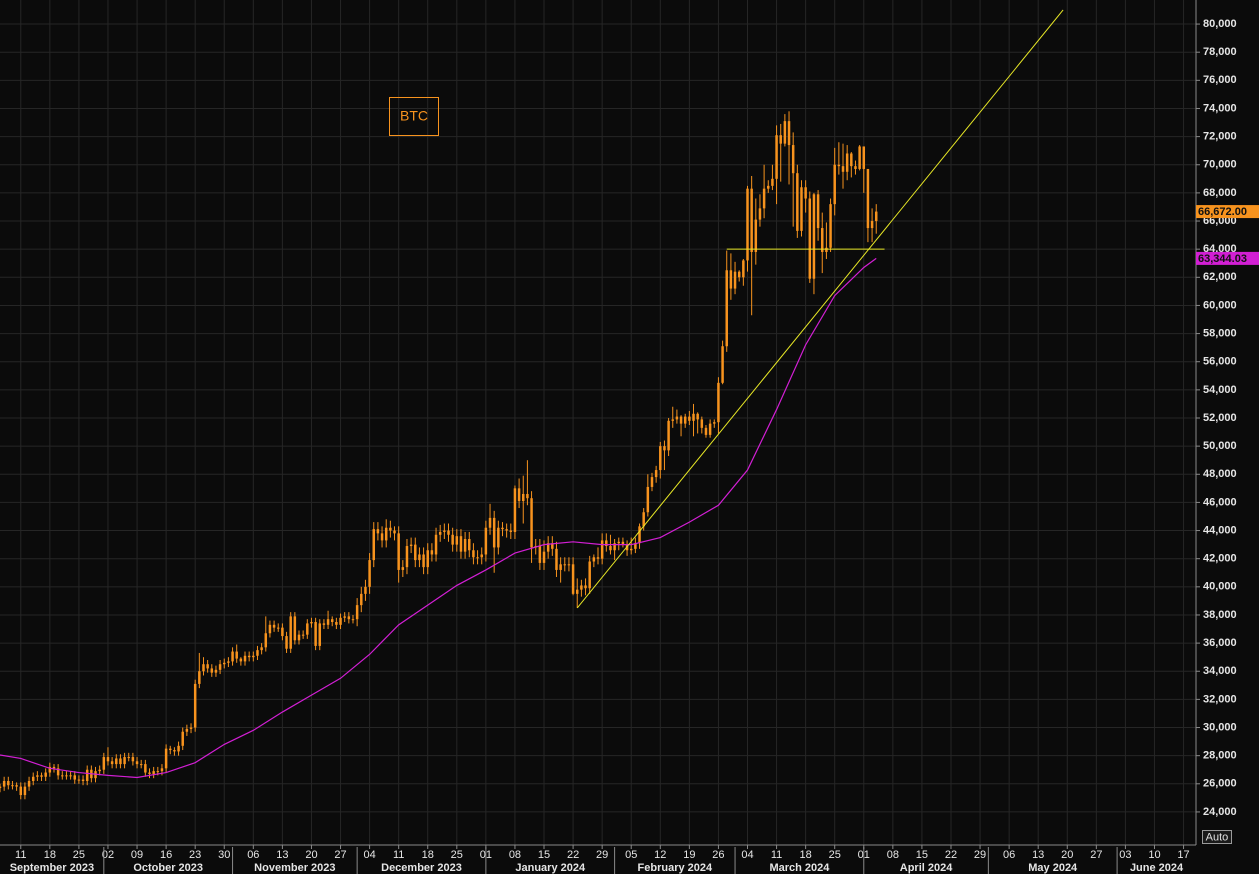 Image resolution: width=1259 pixels, height=874 pixels. I want to click on y-tick-label: 60,000, so click(1220, 305).